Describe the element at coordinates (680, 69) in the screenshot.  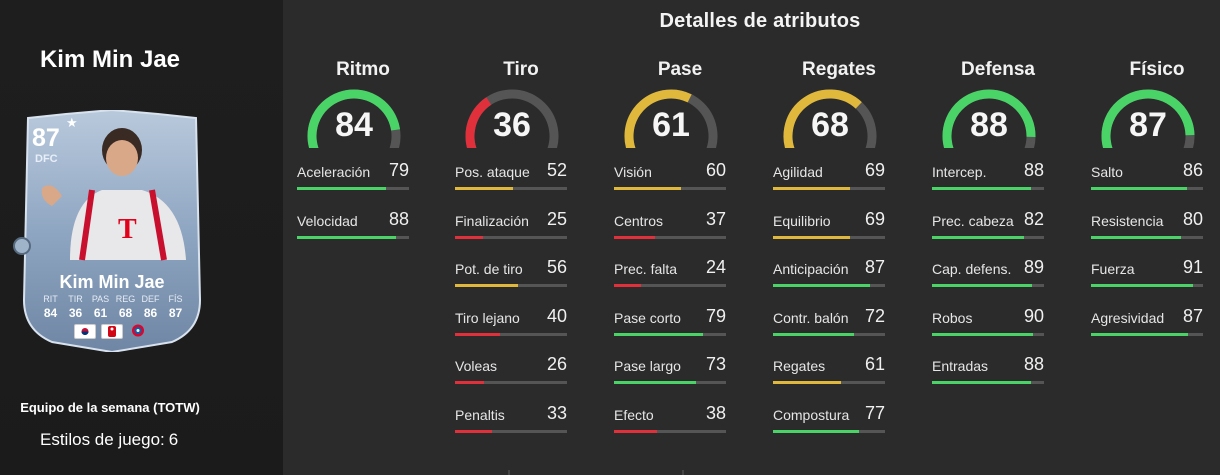
I see `category-name: Pase` at that location.